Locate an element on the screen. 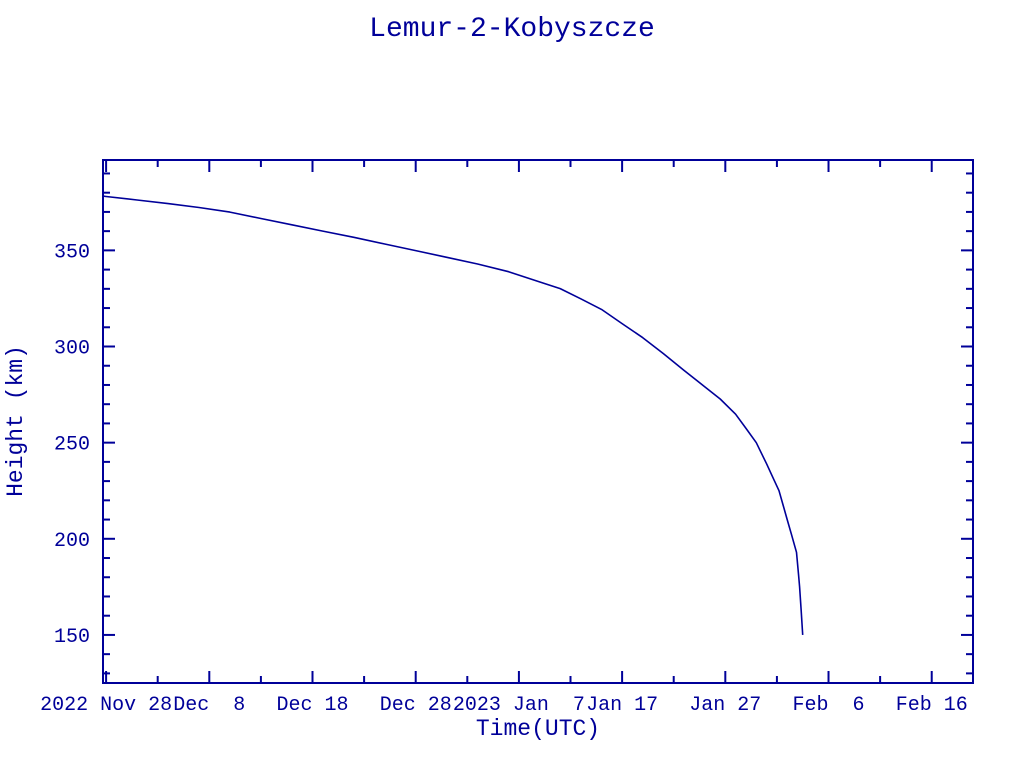  x-tick-label: Dec 8 is located at coordinates (209, 705).